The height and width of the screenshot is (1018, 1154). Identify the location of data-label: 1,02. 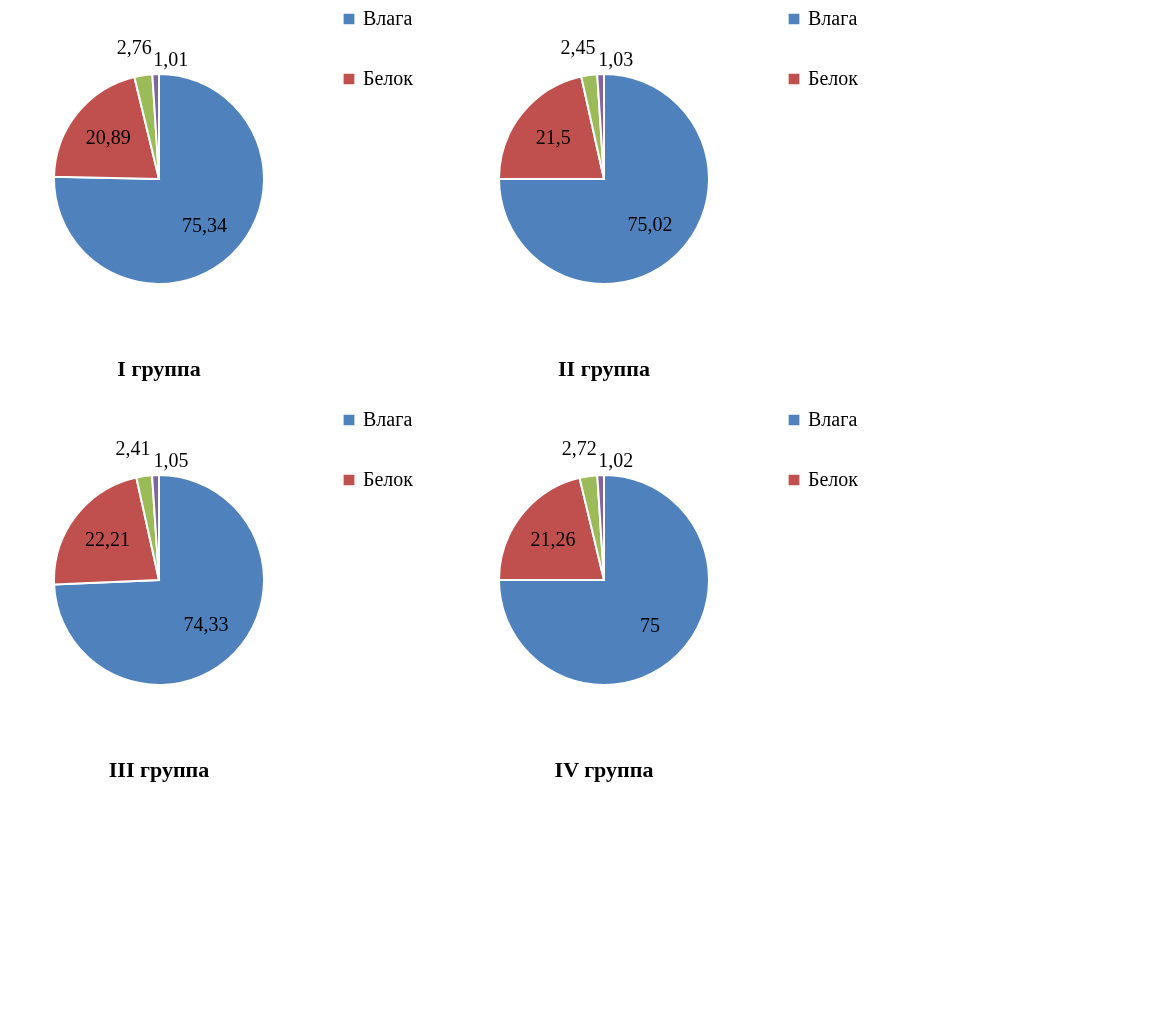
(616, 460).